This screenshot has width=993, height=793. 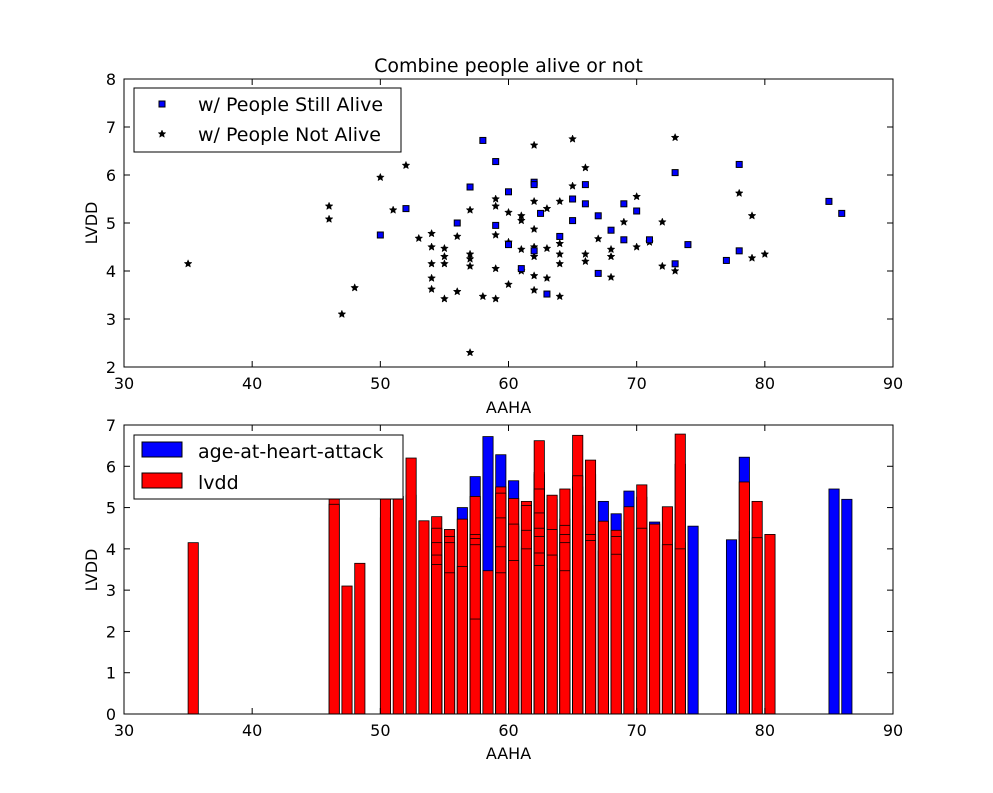 I want to click on legend-swatch-lvdd, so click(x=162, y=480).